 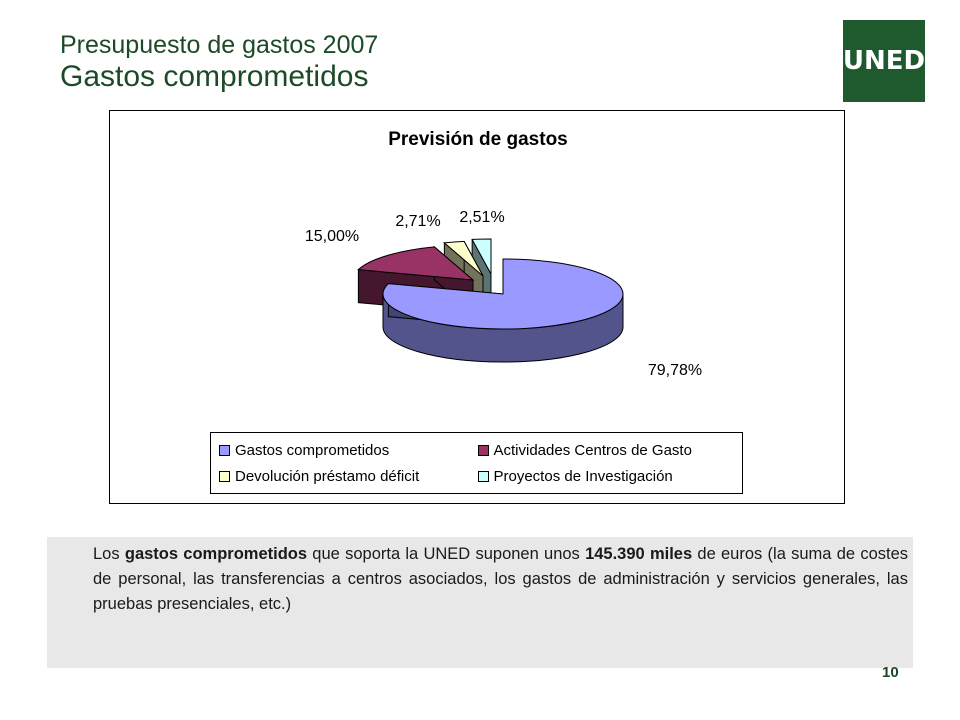 I want to click on legend-label: Devolución préstamo déficit, so click(x=327, y=476).